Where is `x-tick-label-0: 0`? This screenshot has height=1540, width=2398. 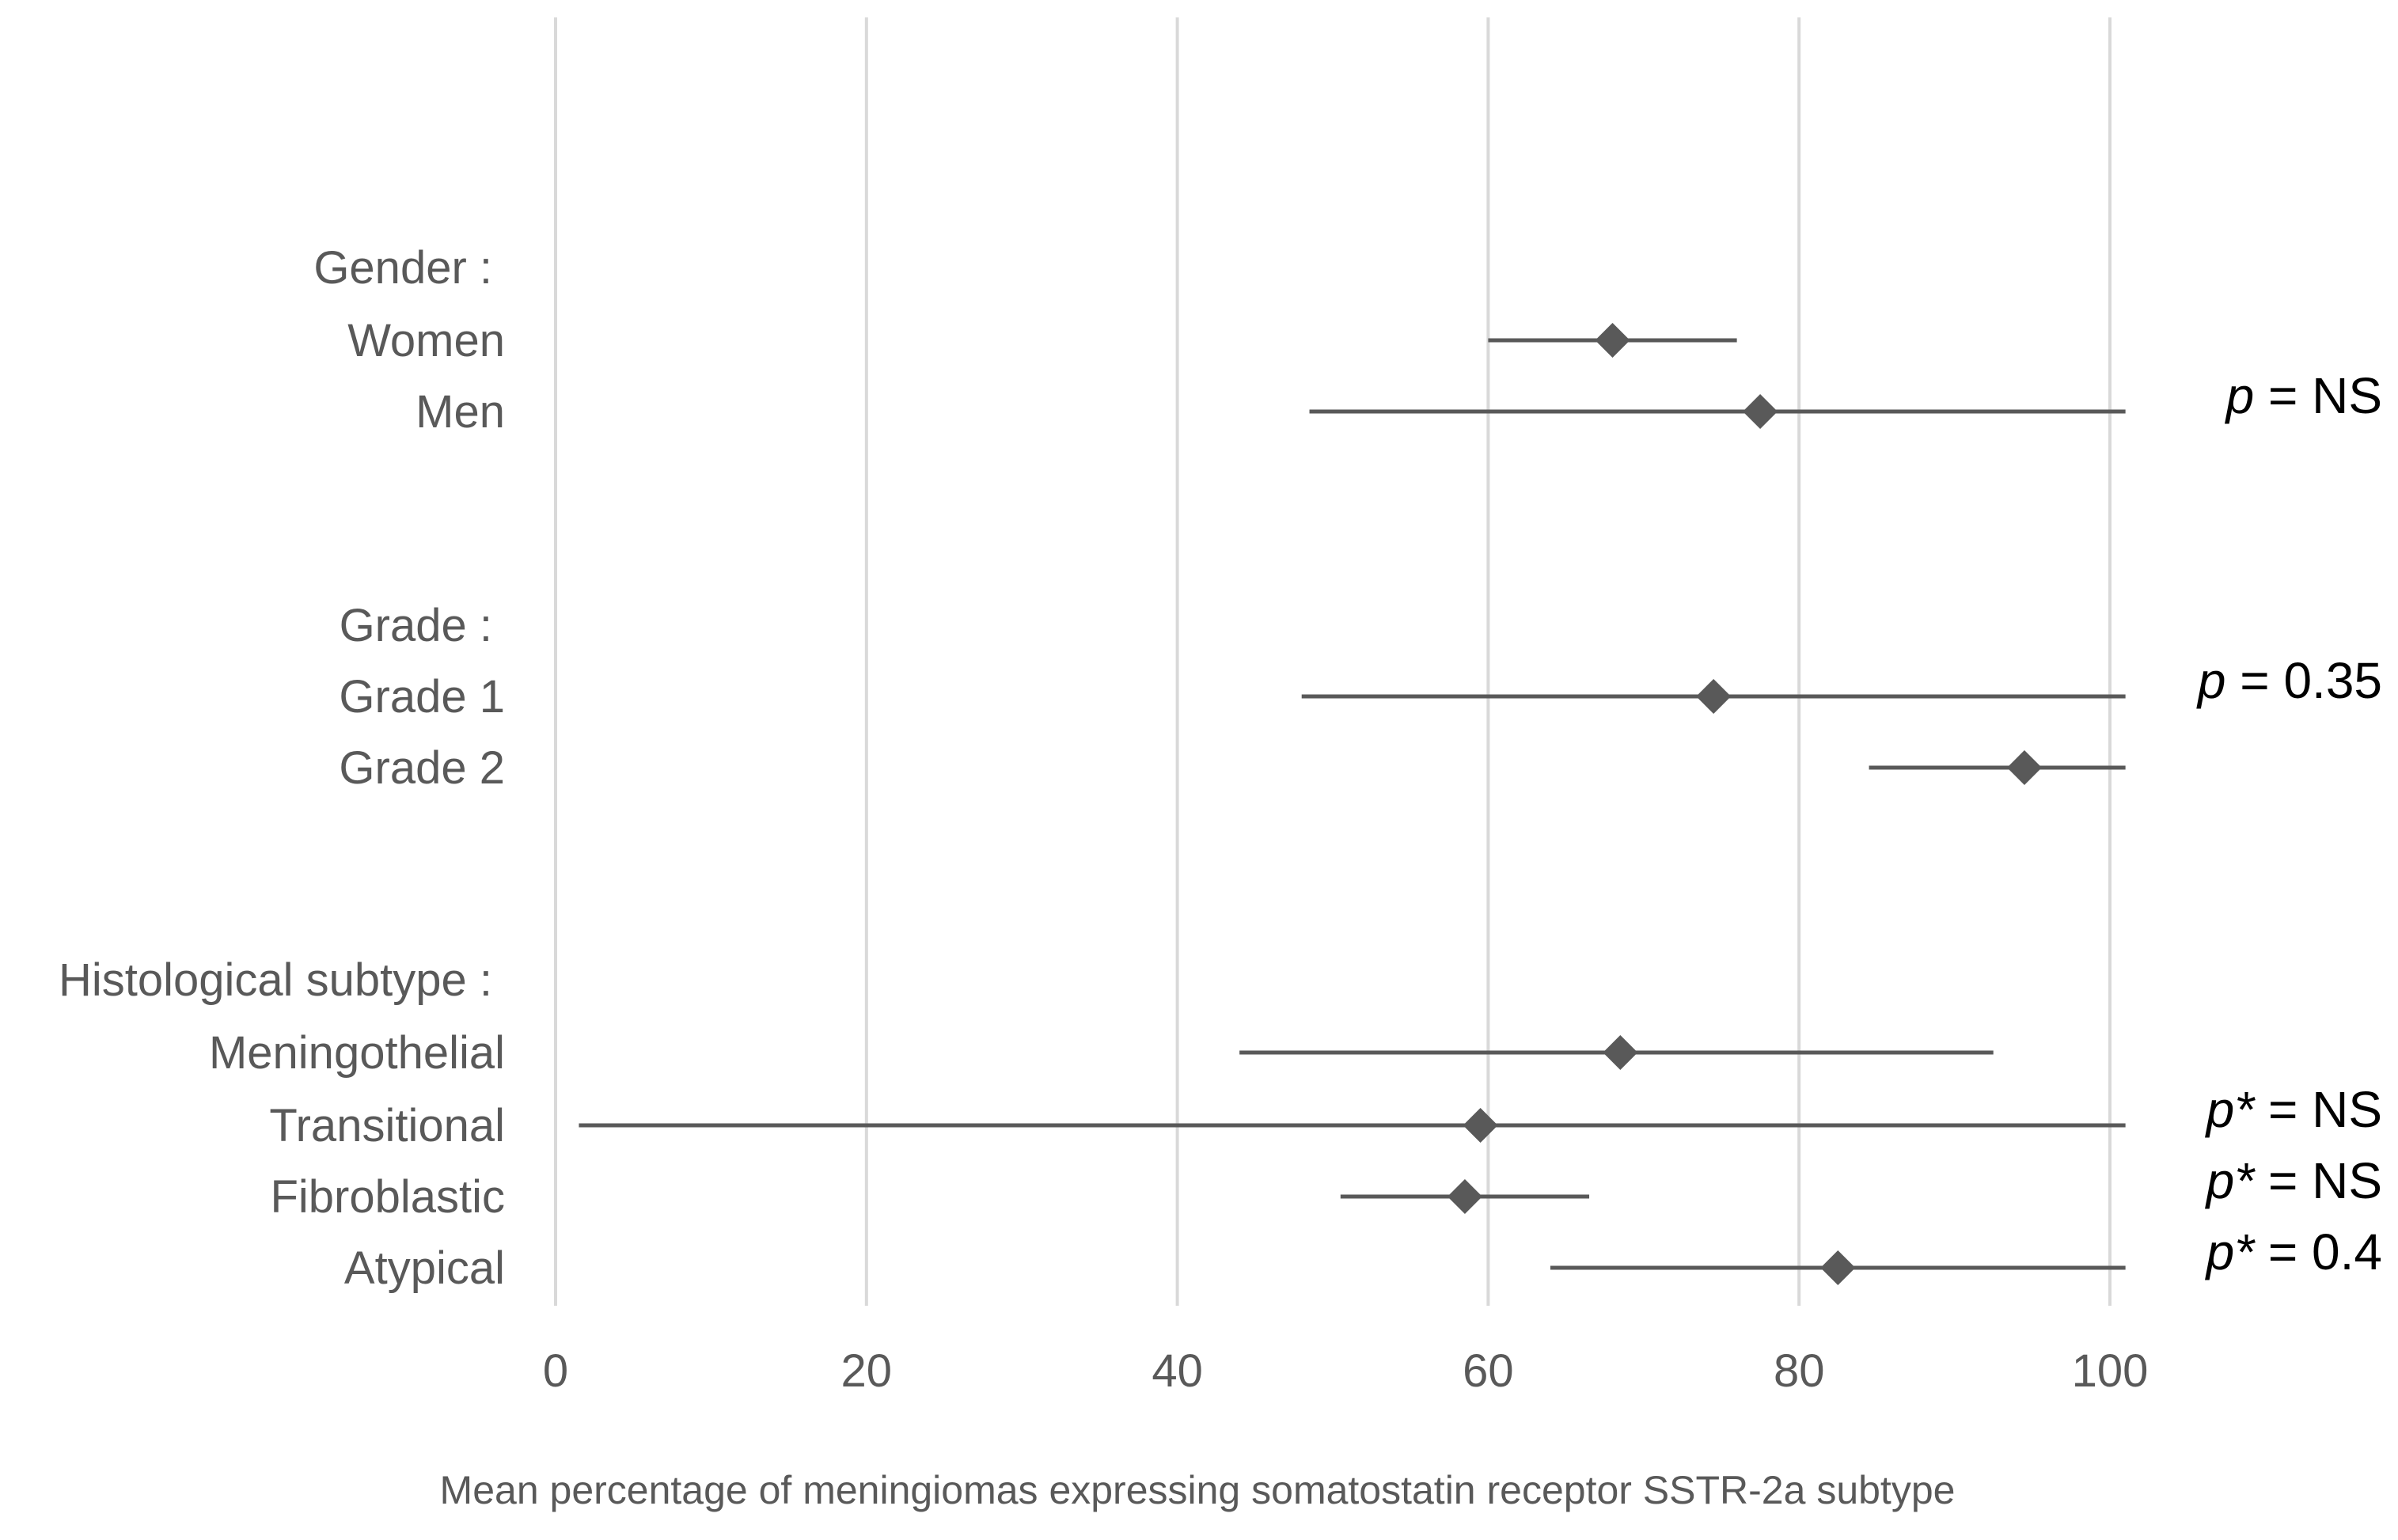
x-tick-label-0: 0 is located at coordinates (555, 1371).